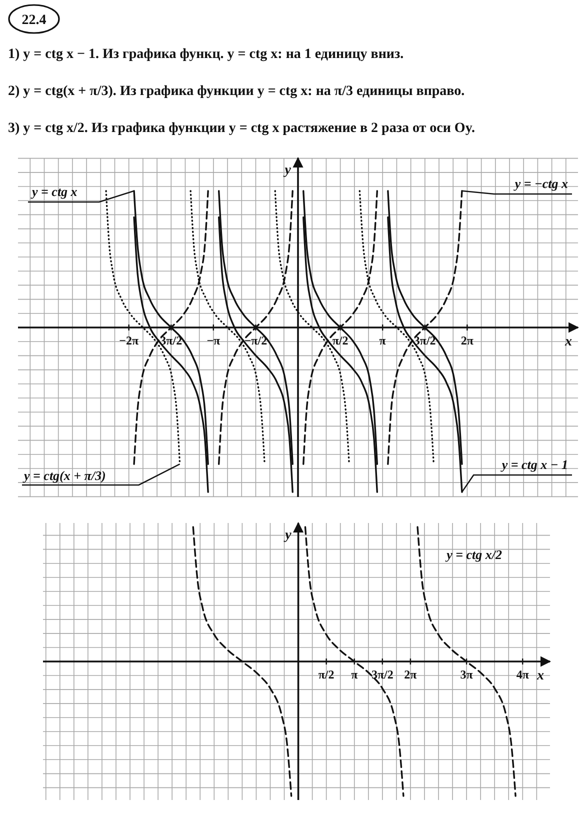 This screenshot has width=588, height=834. Describe the element at coordinates (129, 341) in the screenshot. I see `x-tick-label: −2π` at that location.